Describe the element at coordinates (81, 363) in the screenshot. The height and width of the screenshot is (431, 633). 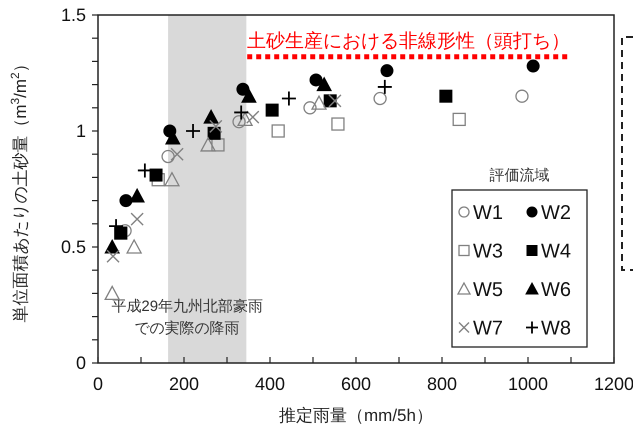
I see `y-tick-label: 0` at that location.